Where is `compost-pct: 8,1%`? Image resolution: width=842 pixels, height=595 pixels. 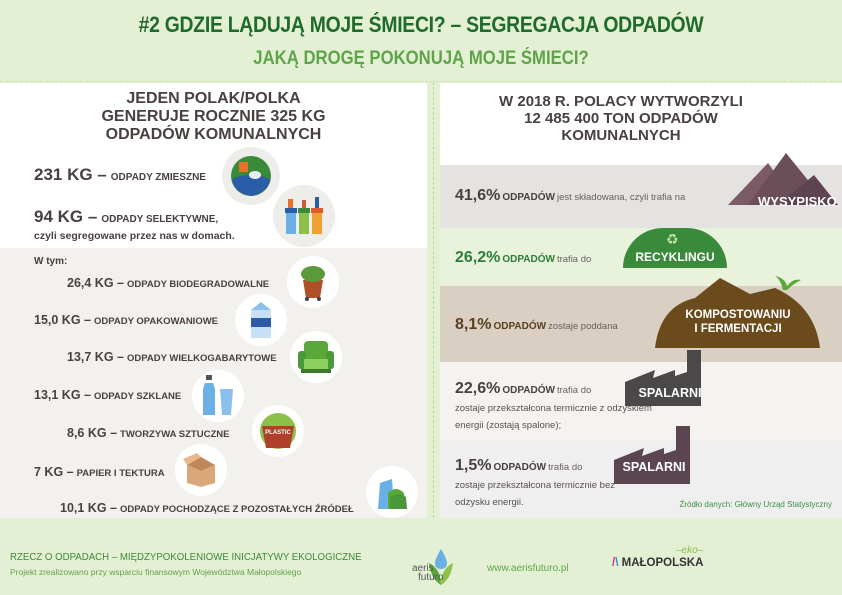 compost-pct: 8,1% is located at coordinates (473, 324).